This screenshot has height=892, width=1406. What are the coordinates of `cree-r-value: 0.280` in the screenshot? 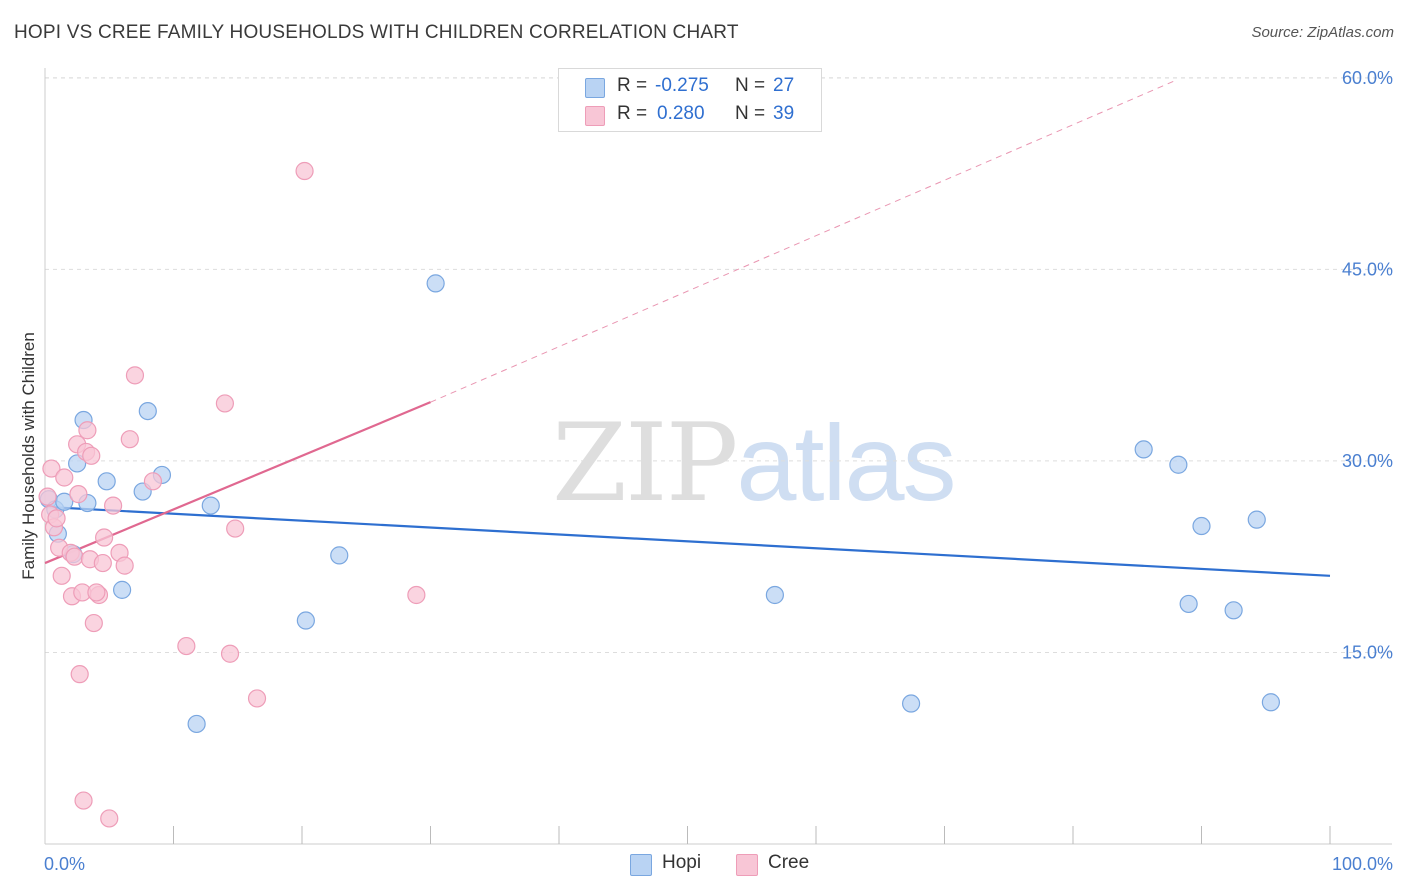 It's located at (681, 113).